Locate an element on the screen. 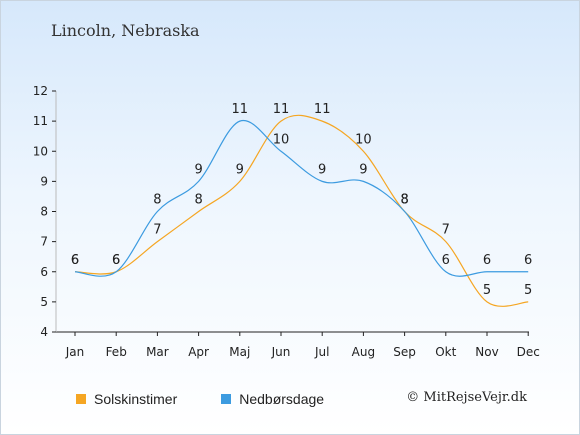 The image size is (580, 435). x-tick-label: Okt is located at coordinates (445, 352).